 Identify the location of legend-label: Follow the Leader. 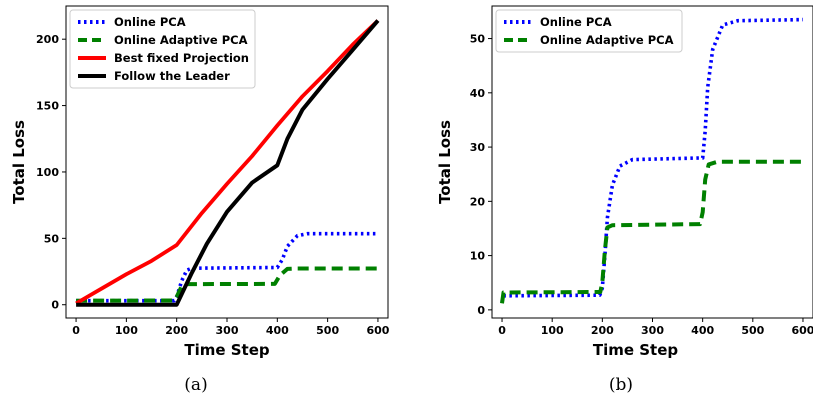
(172, 76).